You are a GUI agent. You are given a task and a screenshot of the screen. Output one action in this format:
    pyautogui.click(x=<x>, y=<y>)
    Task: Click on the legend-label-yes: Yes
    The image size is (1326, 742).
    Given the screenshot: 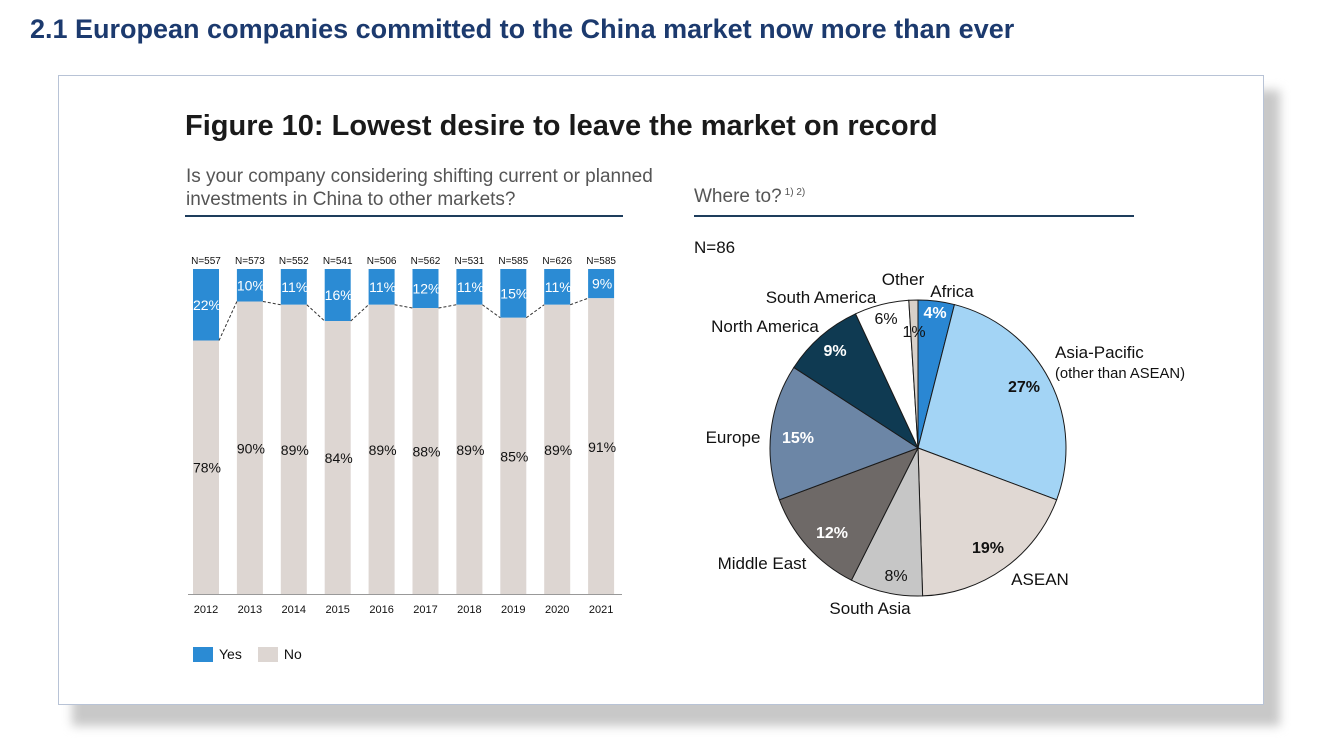 What is the action you would take?
    pyautogui.click(x=230, y=654)
    